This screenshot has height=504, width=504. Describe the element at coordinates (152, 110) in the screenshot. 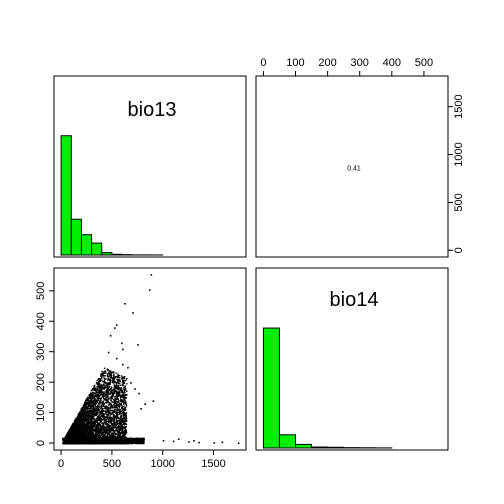

I see `diag-label-bio13: bio13` at that location.